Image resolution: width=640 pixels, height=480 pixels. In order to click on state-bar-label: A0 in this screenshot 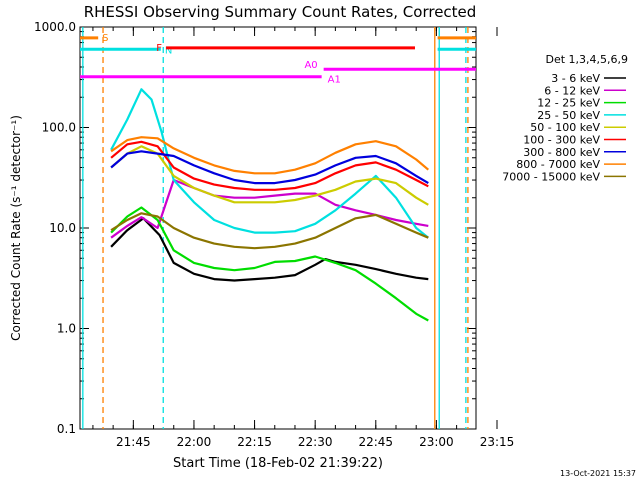, I will do `click(310, 65)`.